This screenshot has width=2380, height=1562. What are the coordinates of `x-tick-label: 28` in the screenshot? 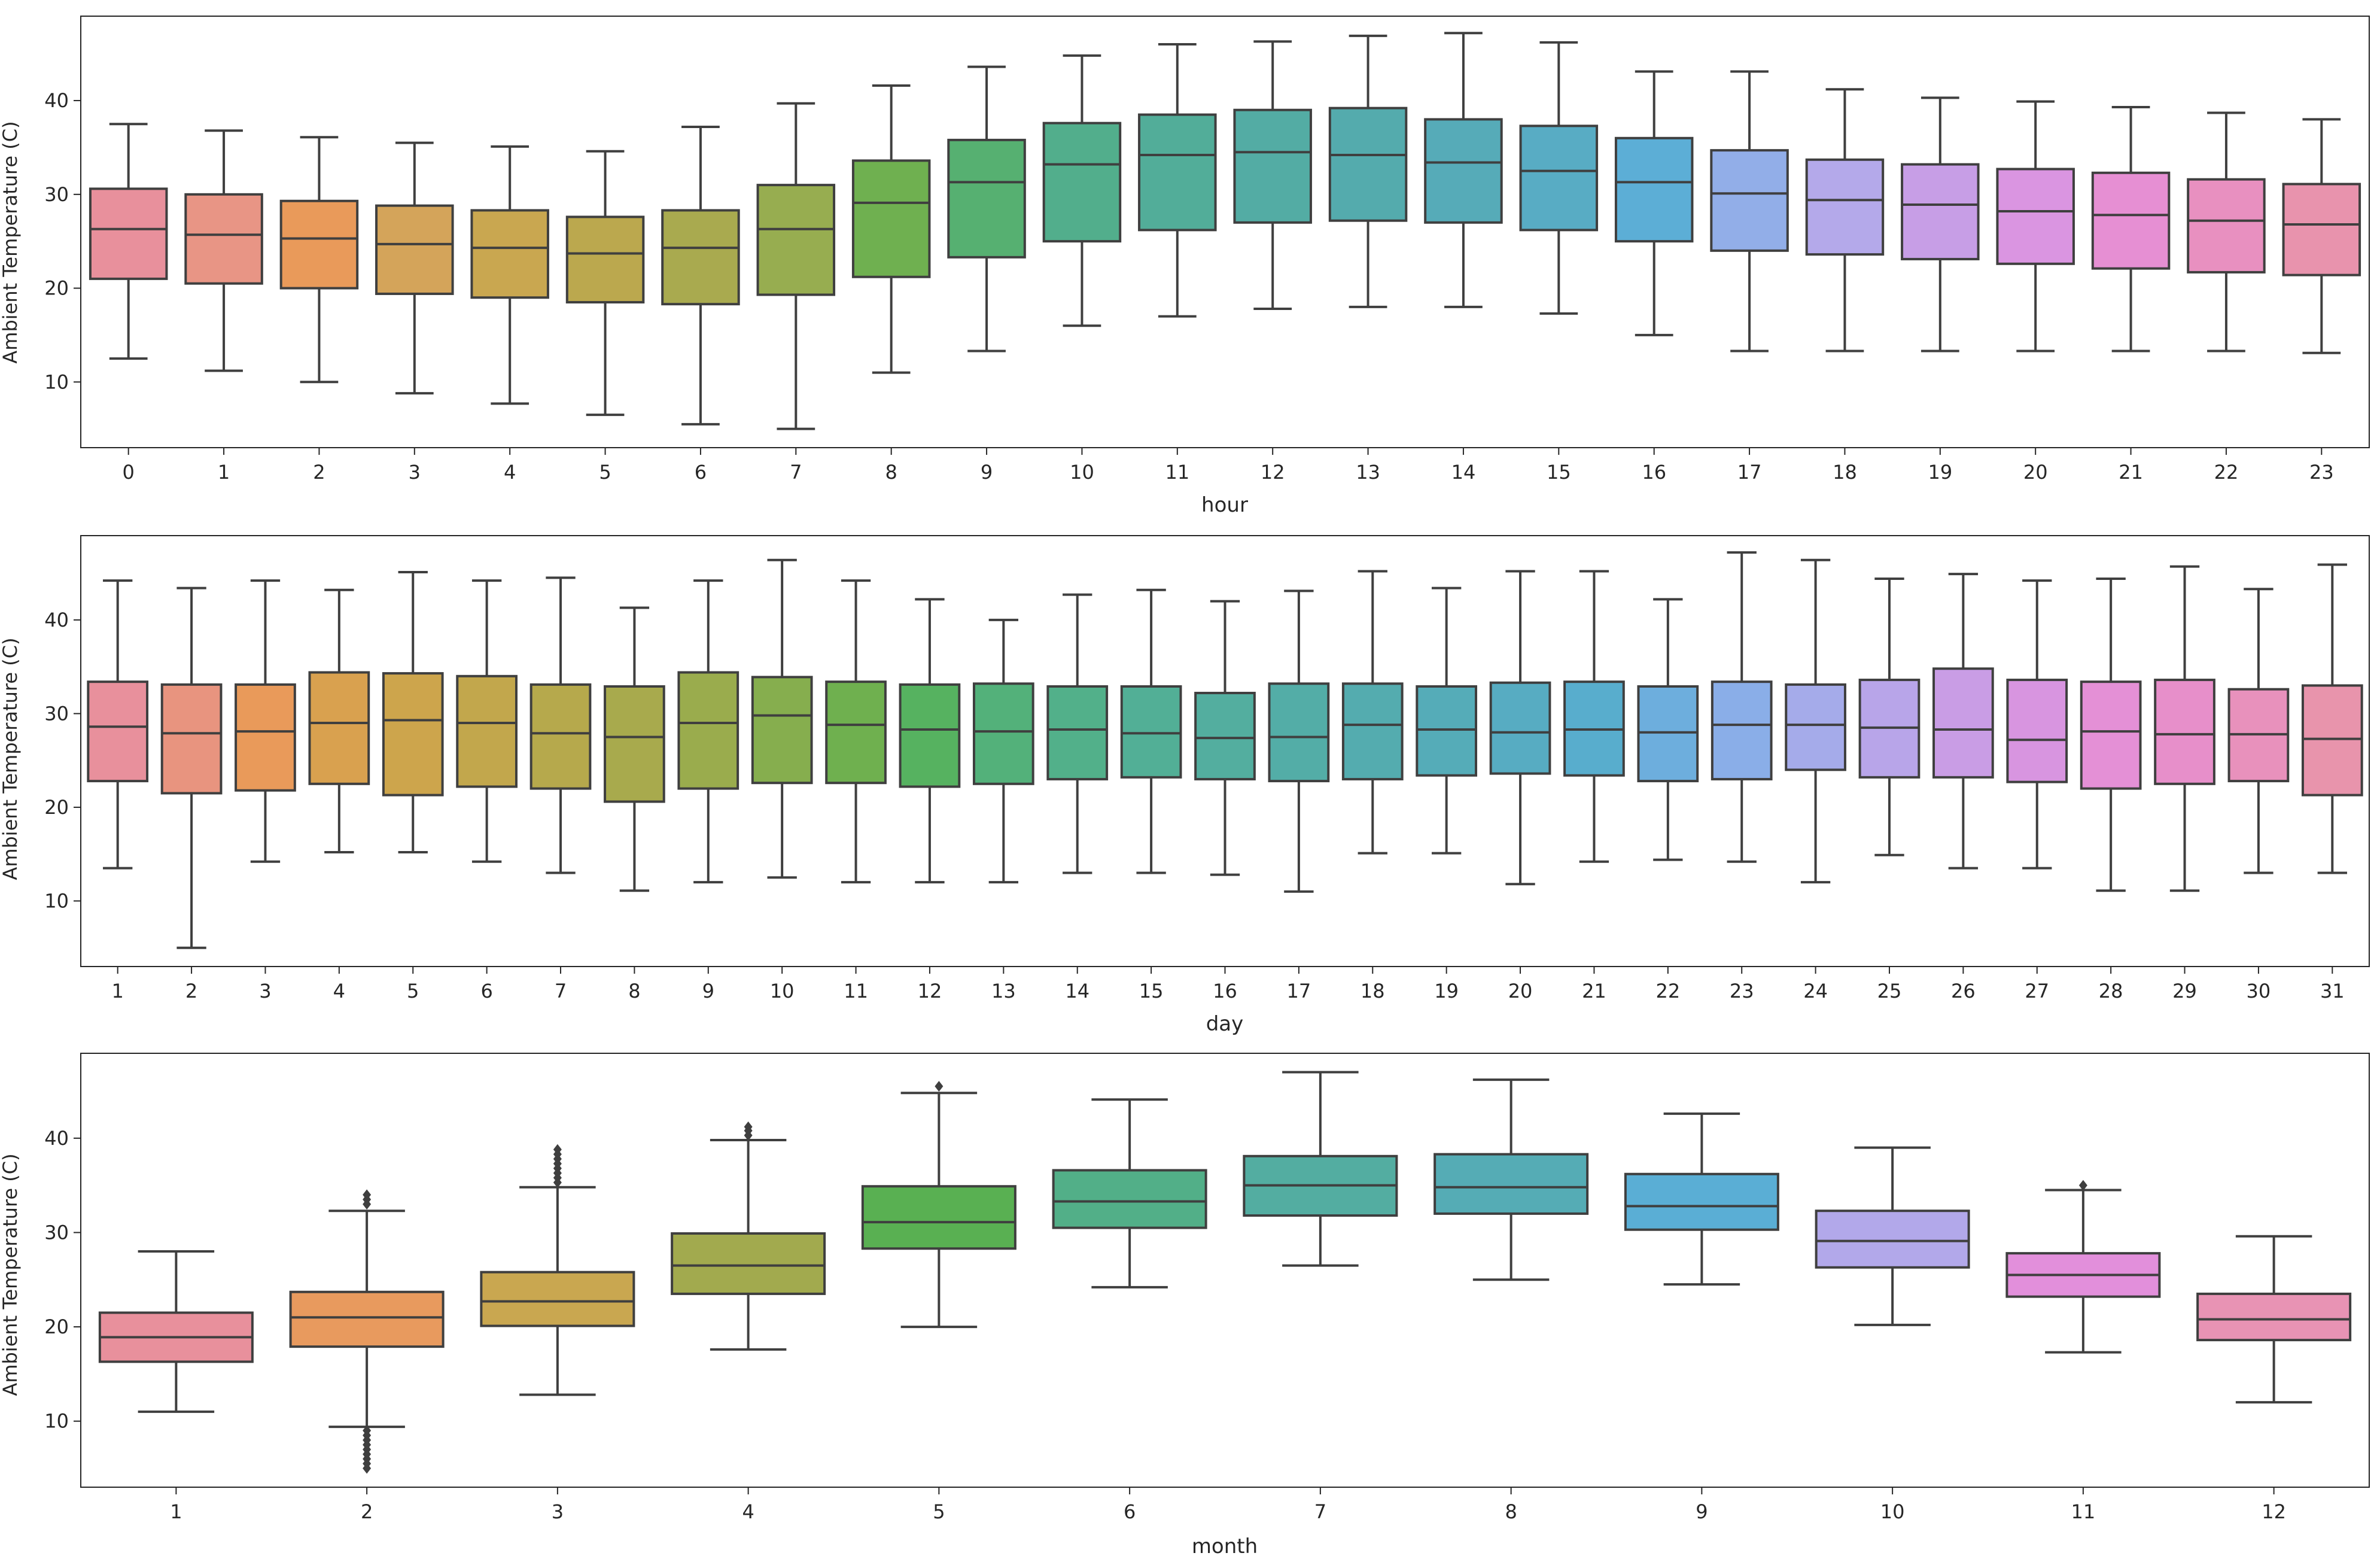 It's located at (2111, 991).